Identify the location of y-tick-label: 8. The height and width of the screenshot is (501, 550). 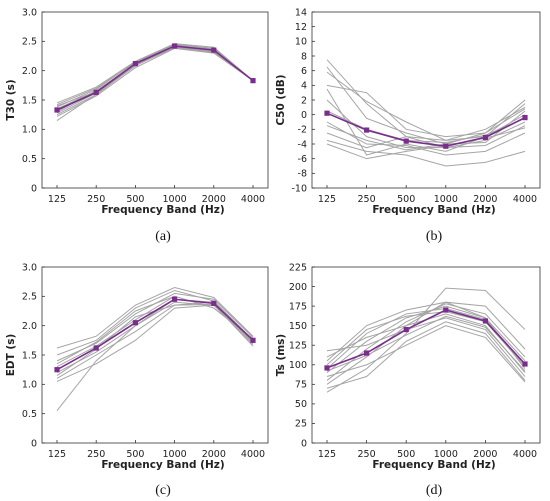
(304, 56).